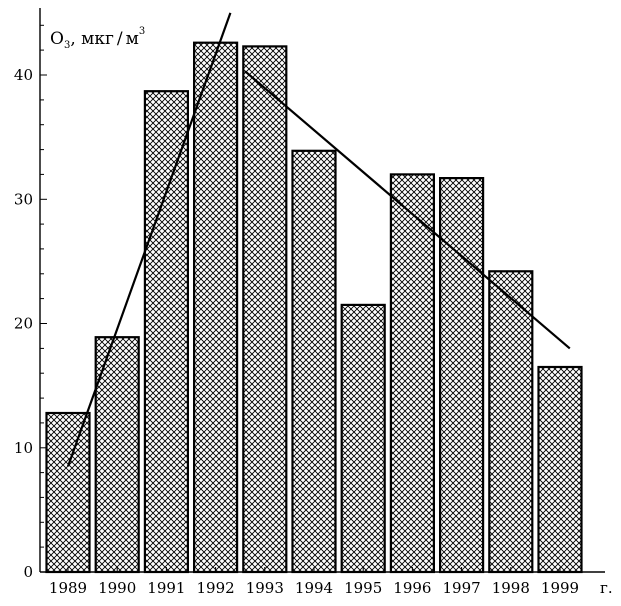 The image size is (621, 606). What do you see at coordinates (606, 588) in the screenshot?
I see `x-axis-unit: г.` at bounding box center [606, 588].